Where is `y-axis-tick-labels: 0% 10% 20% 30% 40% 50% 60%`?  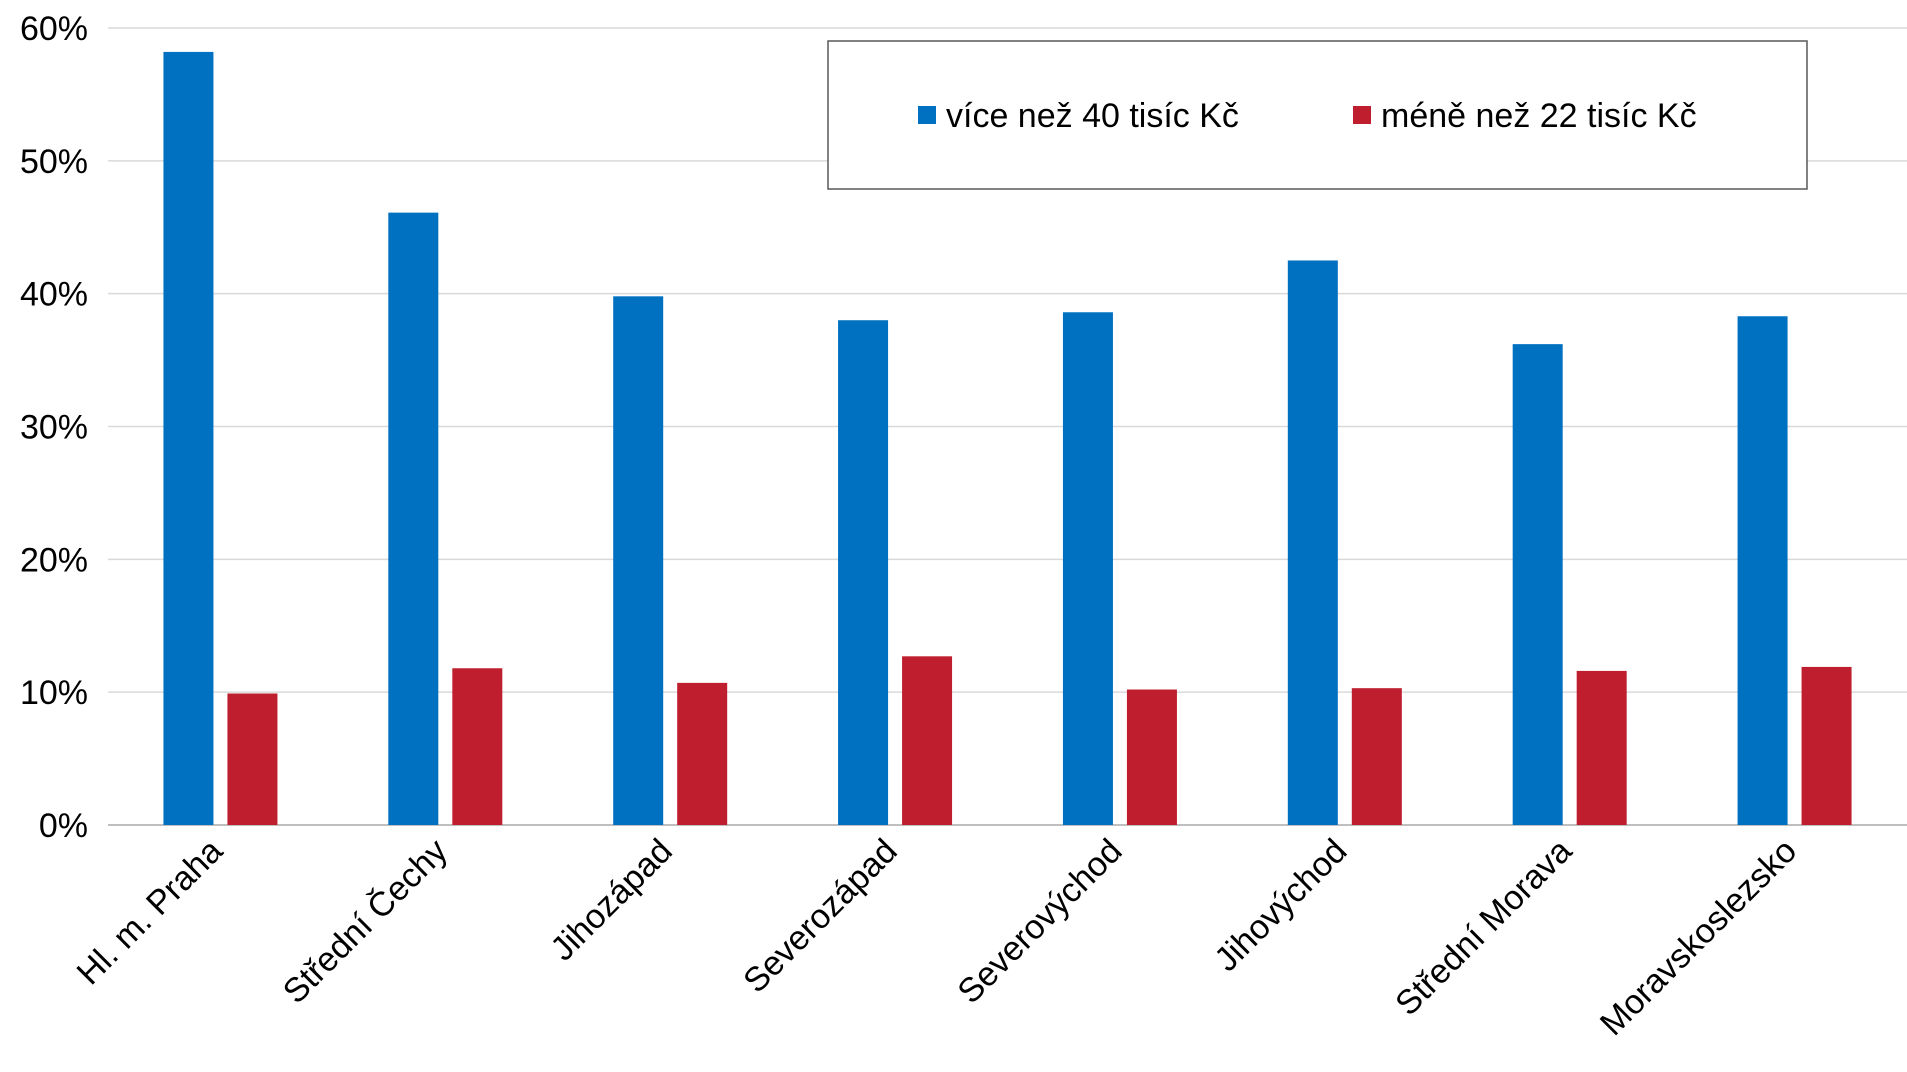 y-axis-tick-labels: 0% 10% 20% 30% 40% 50% 60% is located at coordinates (54, 427).